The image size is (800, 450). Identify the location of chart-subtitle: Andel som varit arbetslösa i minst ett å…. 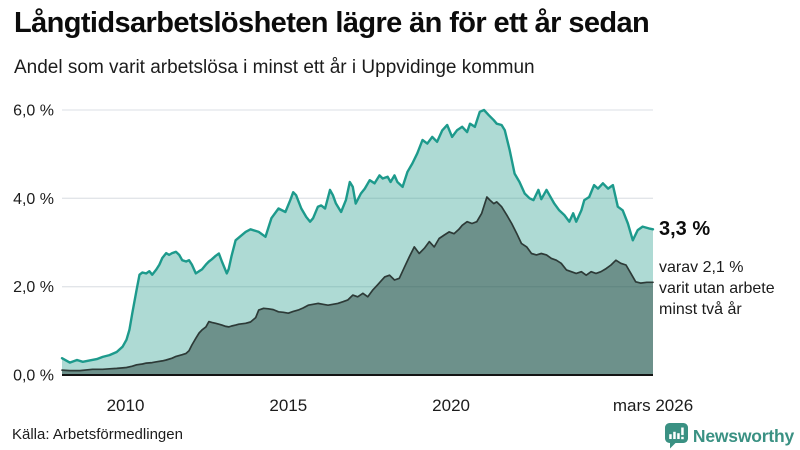
(274, 67).